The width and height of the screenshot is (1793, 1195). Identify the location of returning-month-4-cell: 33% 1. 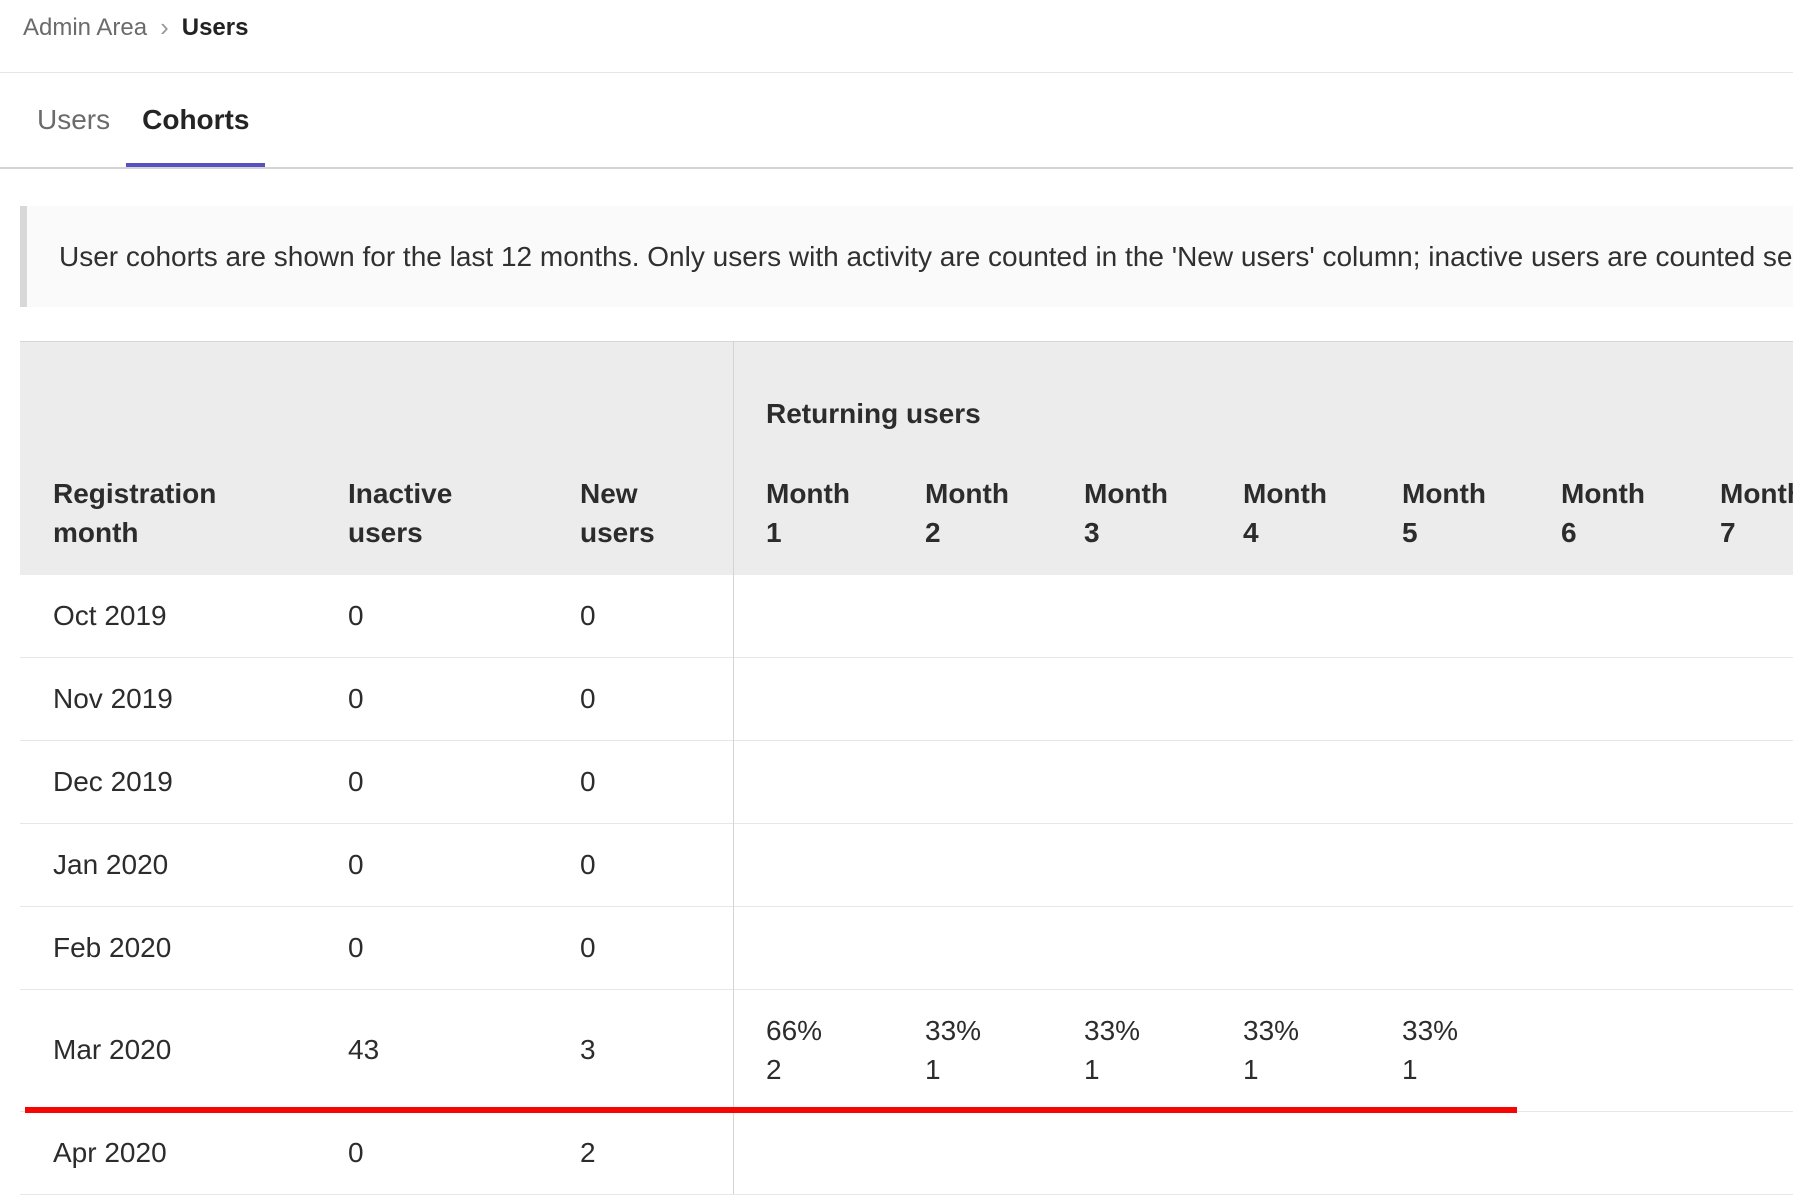
(1289, 1050).